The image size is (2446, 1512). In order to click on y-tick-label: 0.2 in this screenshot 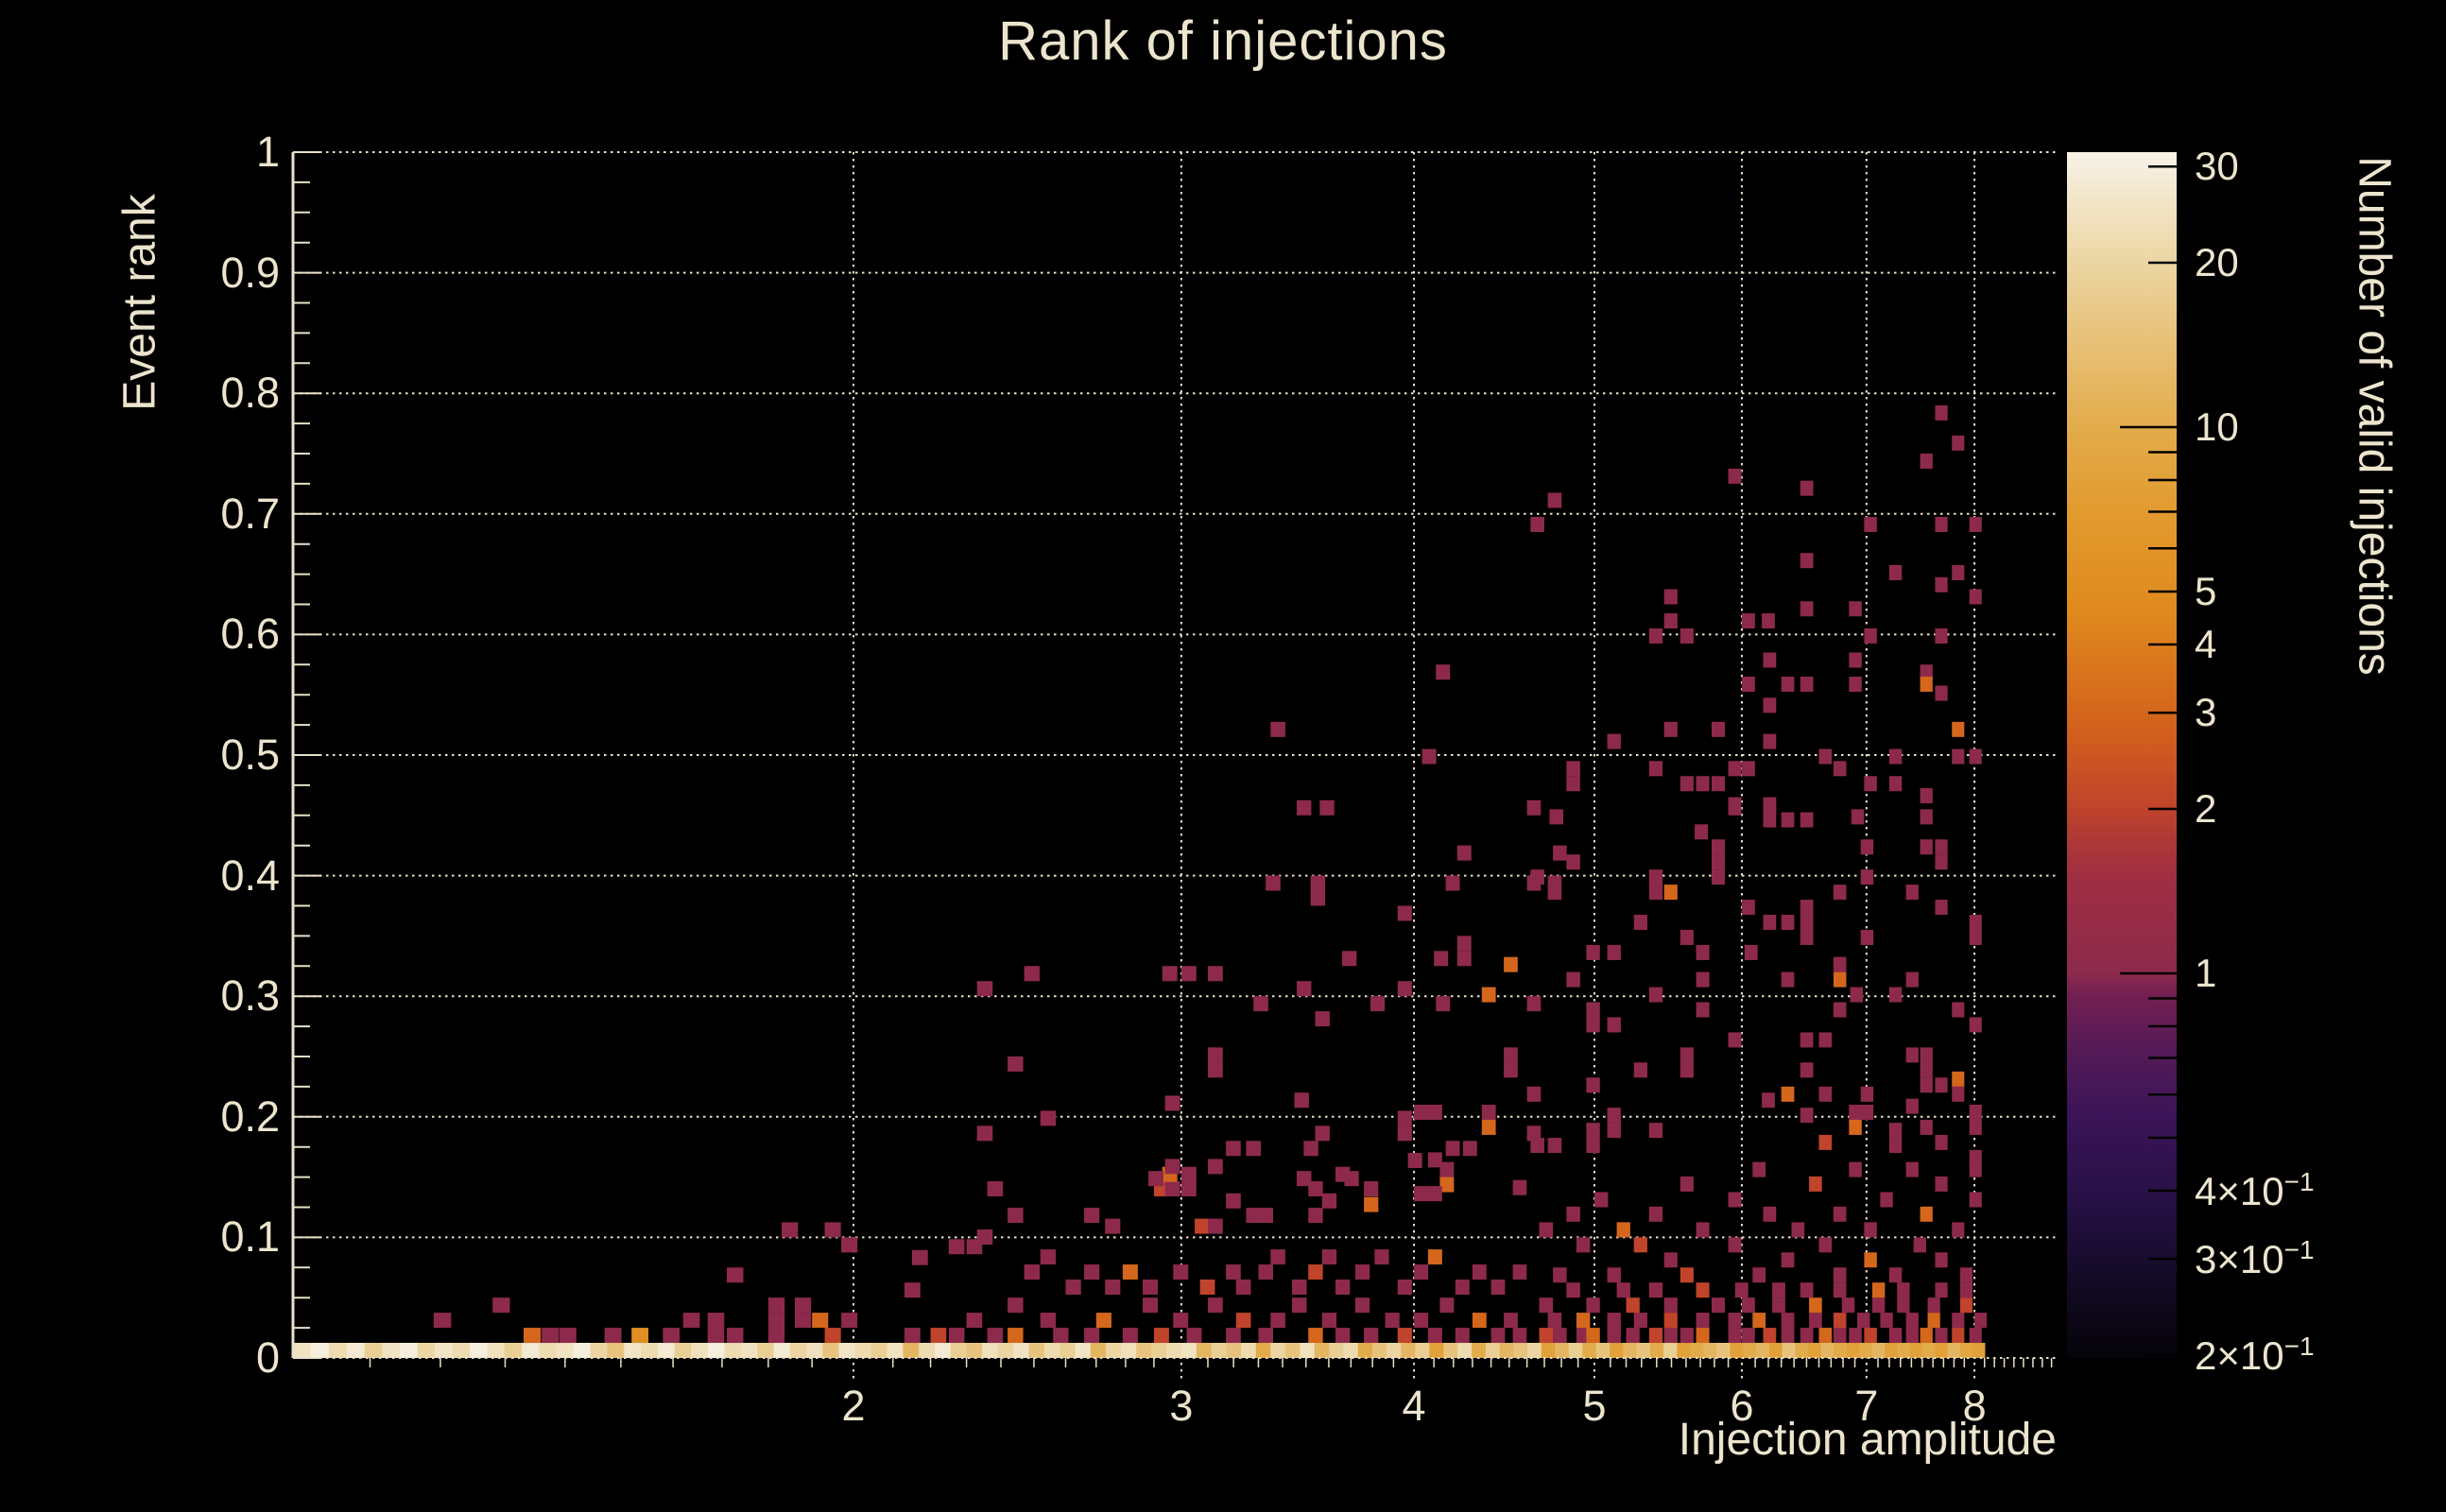, I will do `click(250, 1116)`.